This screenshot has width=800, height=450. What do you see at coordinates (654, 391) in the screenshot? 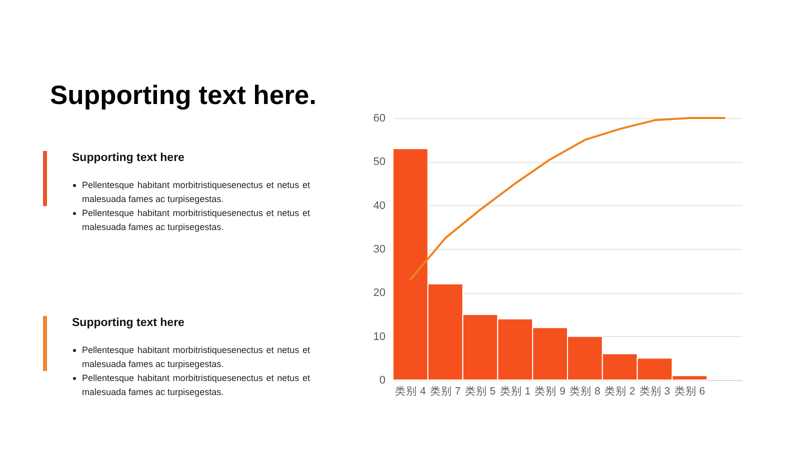
I see `x-tick-label: 类别 3` at bounding box center [654, 391].